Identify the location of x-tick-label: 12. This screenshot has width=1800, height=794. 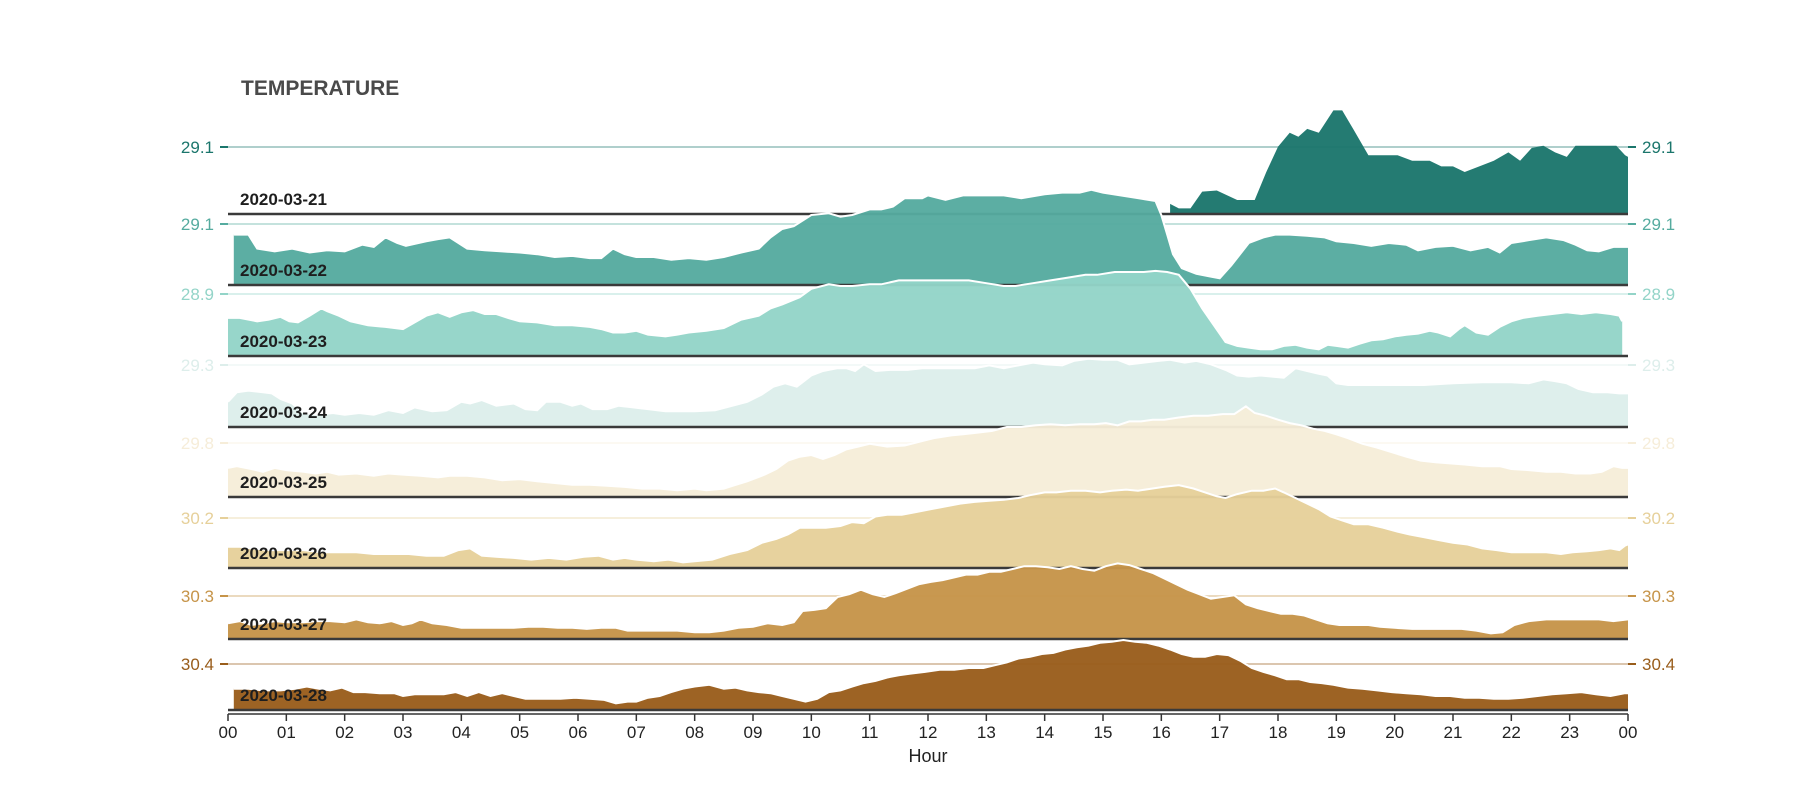
(928, 732).